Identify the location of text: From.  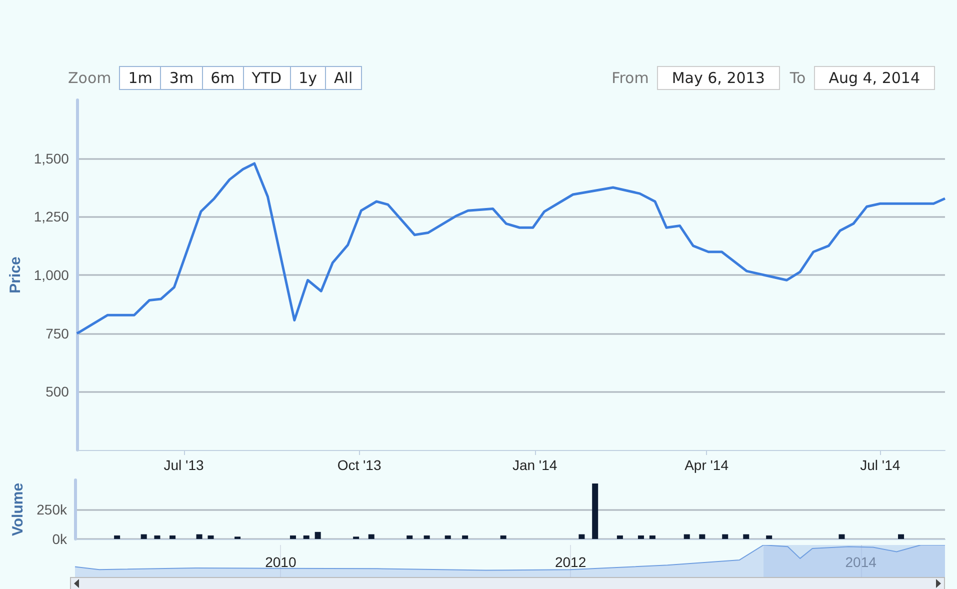
(630, 78).